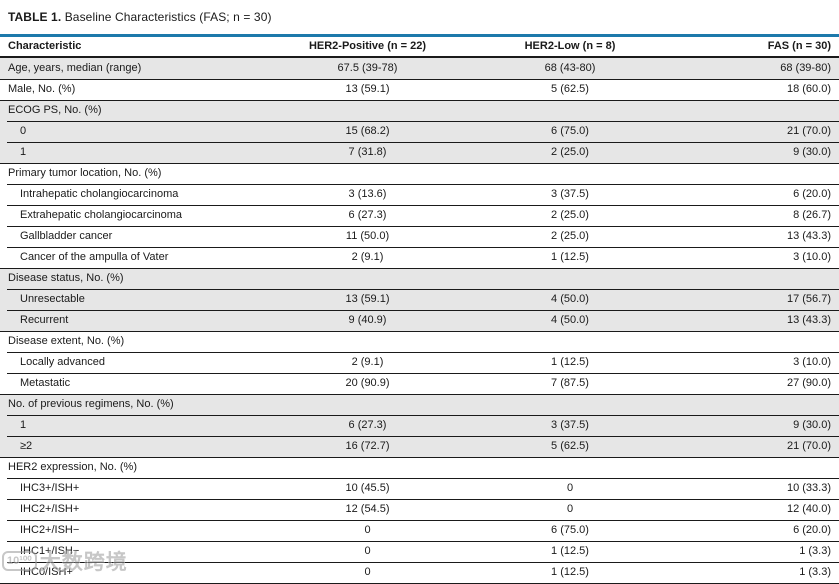 This screenshot has width=839, height=584. I want to click on row-value: 11 (50.0), so click(367, 236).